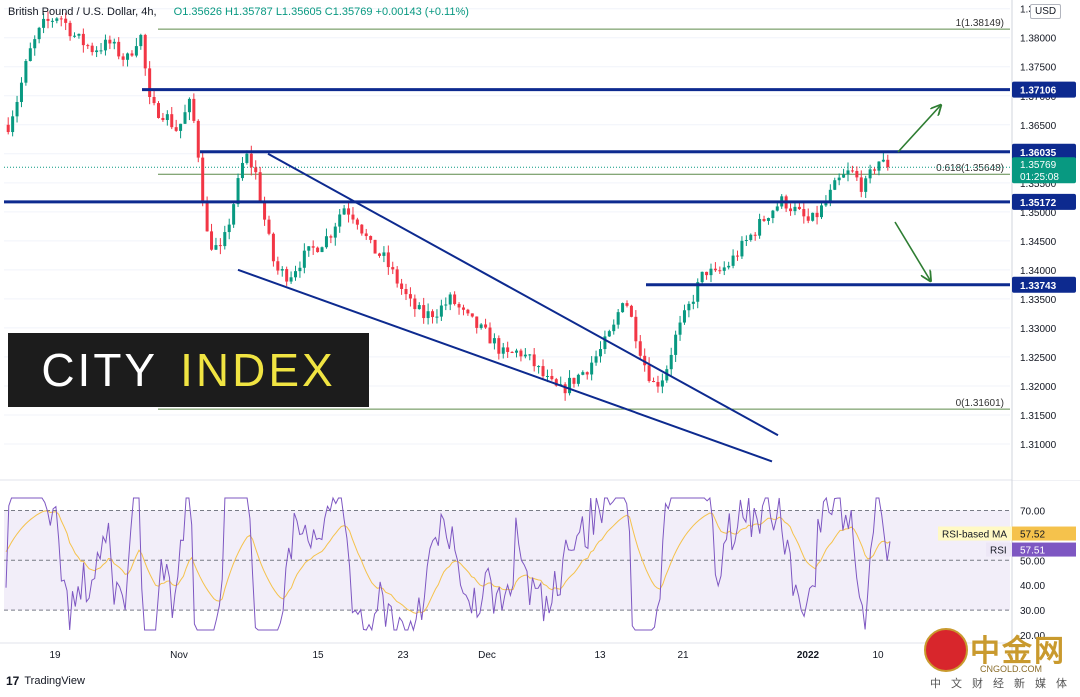  Describe the element at coordinates (980, 403) in the screenshot. I see `fib-label: 0(1.31601)` at that location.